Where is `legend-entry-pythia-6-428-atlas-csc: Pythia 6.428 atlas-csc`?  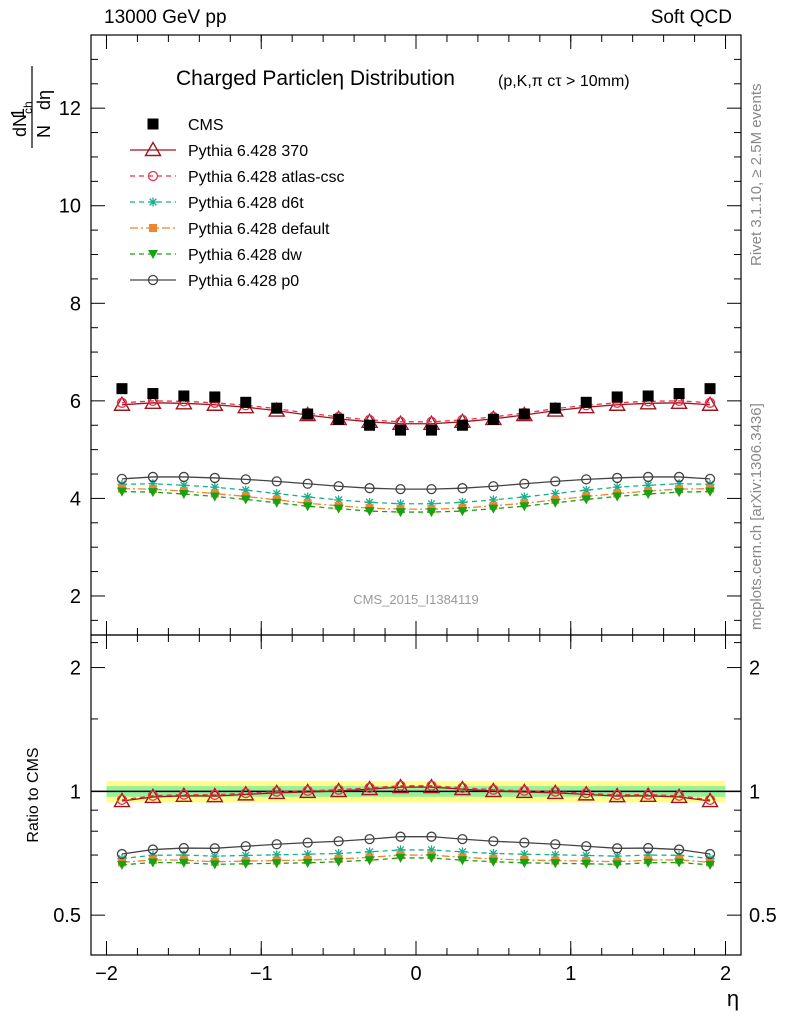
legend-entry-pythia-6-428-atlas-csc: Pythia 6.428 atlas-csc is located at coordinates (237, 177).